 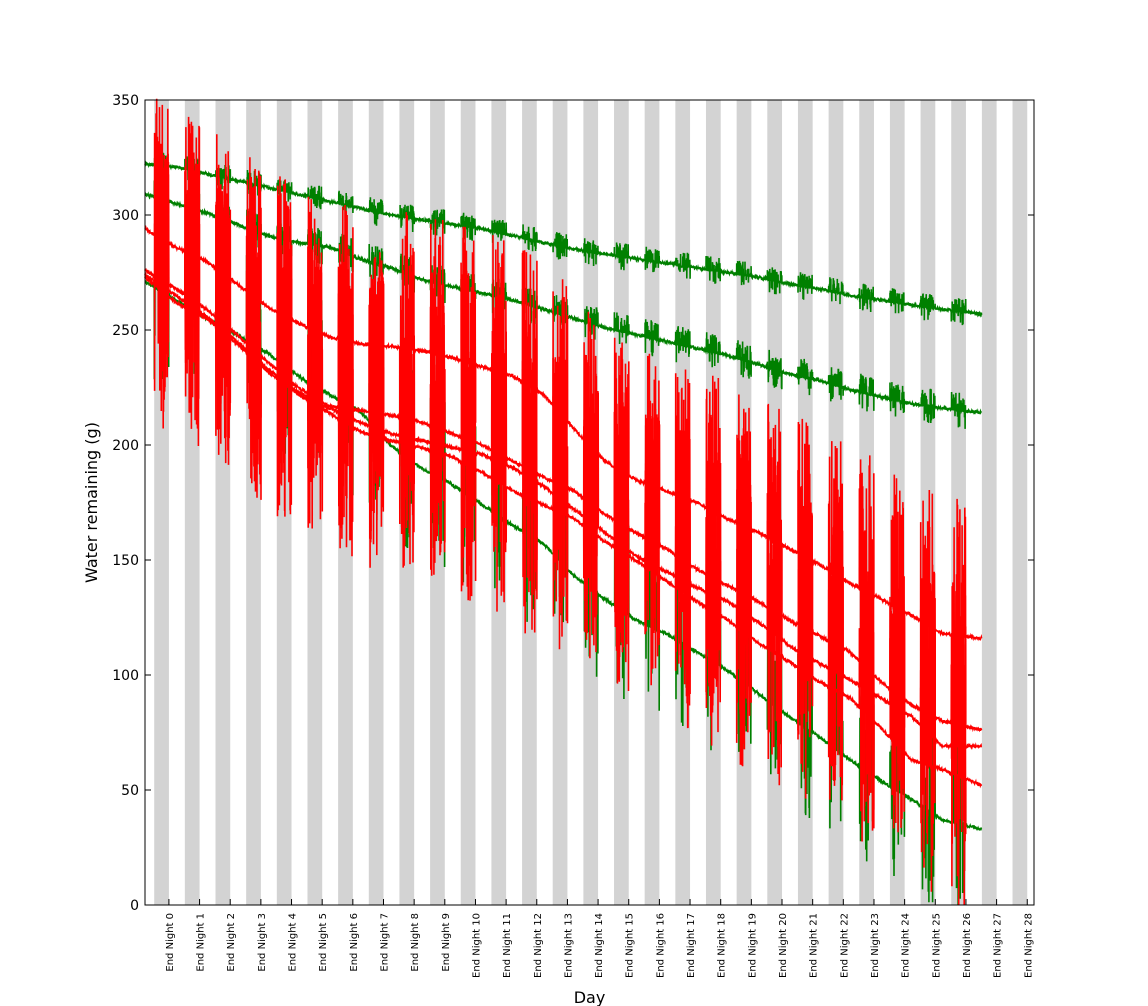 I want to click on y-tick-label: 150, so click(x=125, y=561).